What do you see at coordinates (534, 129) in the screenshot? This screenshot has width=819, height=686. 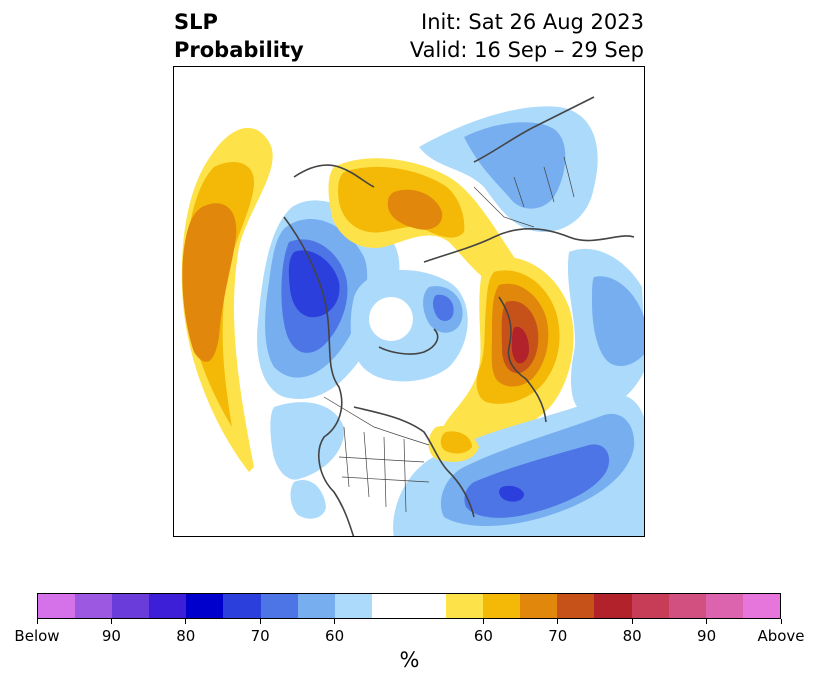 I see `coast-asia-east` at bounding box center [534, 129].